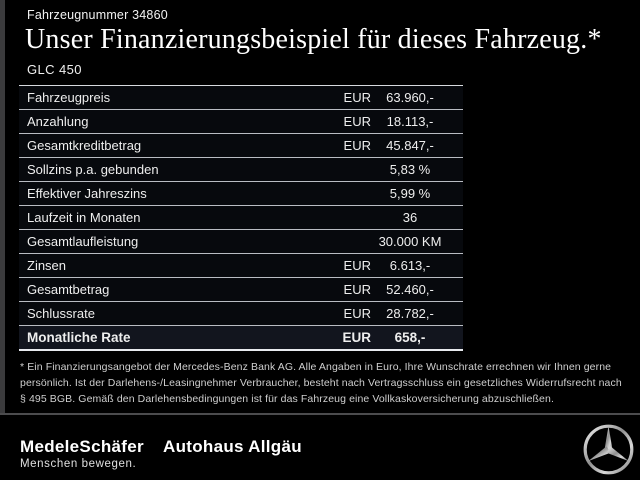 The height and width of the screenshot is (480, 640). Describe the element at coordinates (47, 265) in the screenshot. I see `row-label: Zinsen` at that location.